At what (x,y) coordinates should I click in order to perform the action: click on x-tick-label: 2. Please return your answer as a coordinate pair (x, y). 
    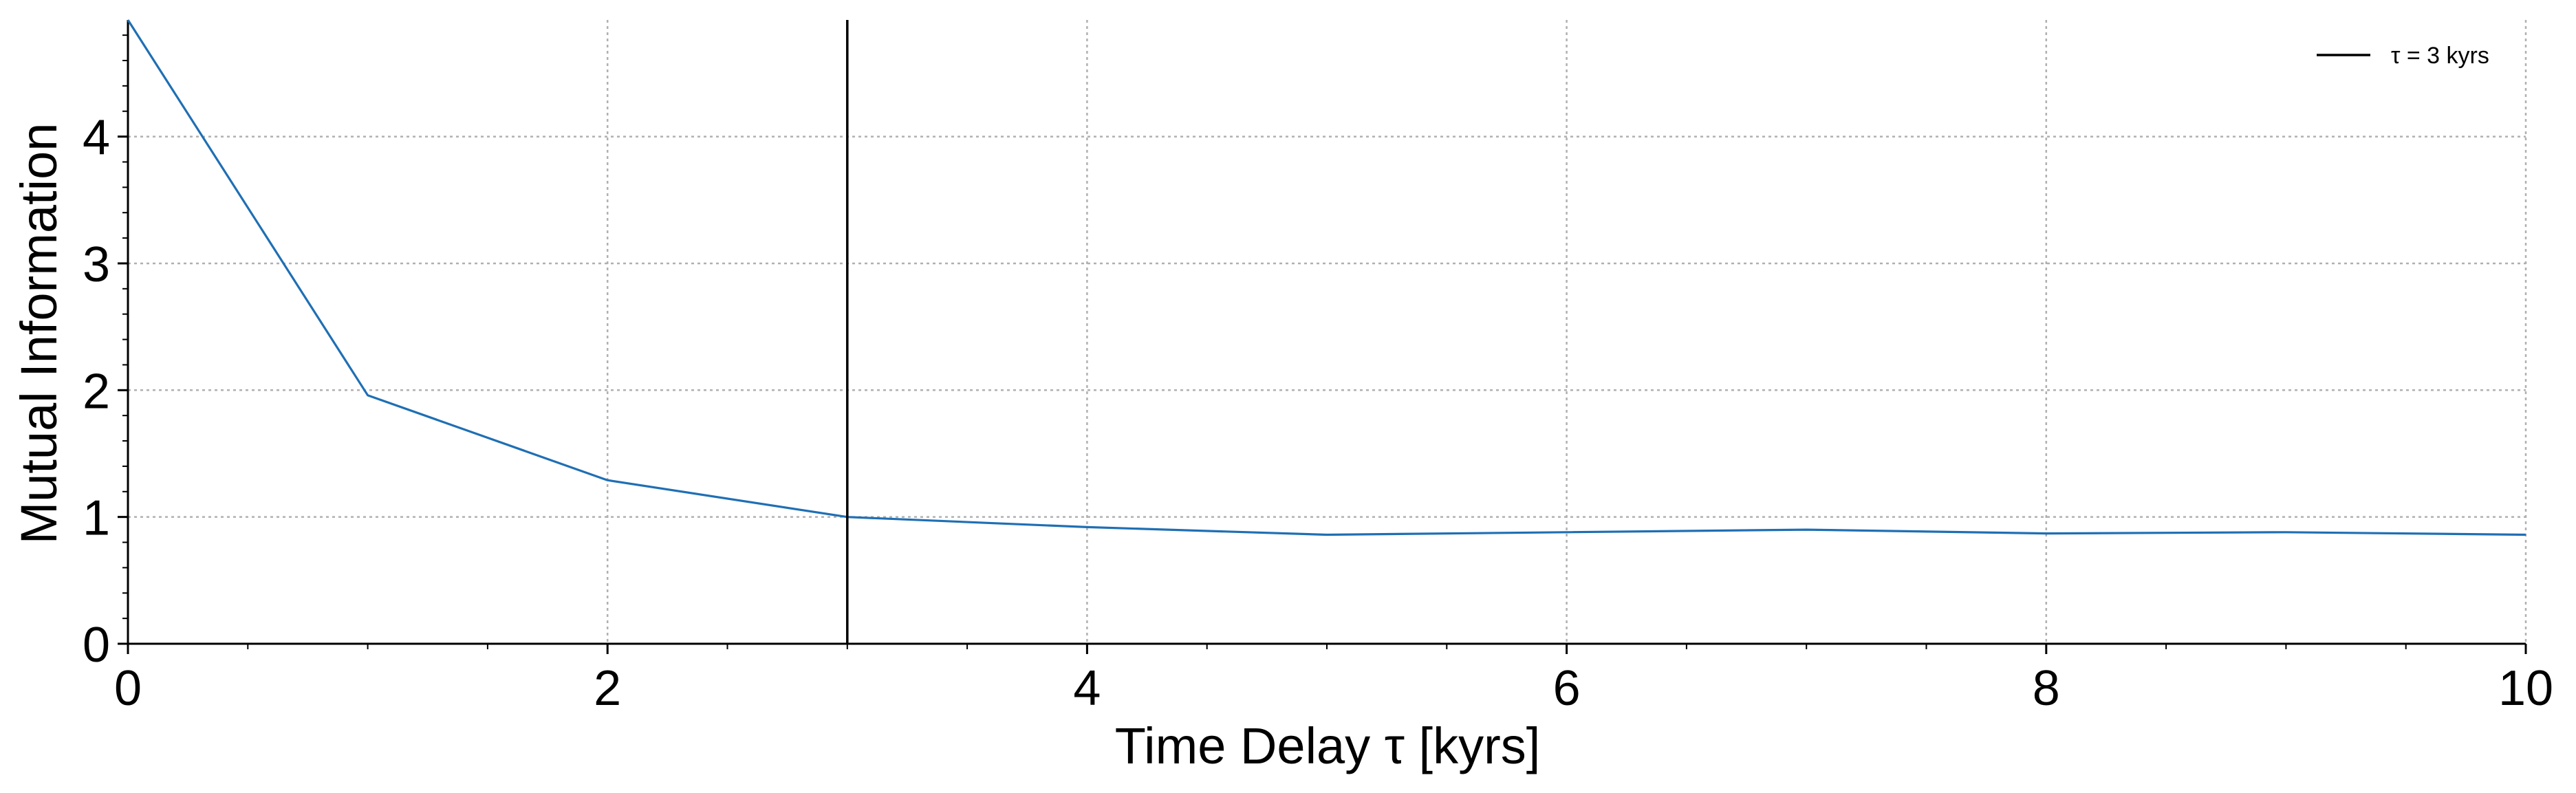
    Looking at the image, I should click on (607, 688).